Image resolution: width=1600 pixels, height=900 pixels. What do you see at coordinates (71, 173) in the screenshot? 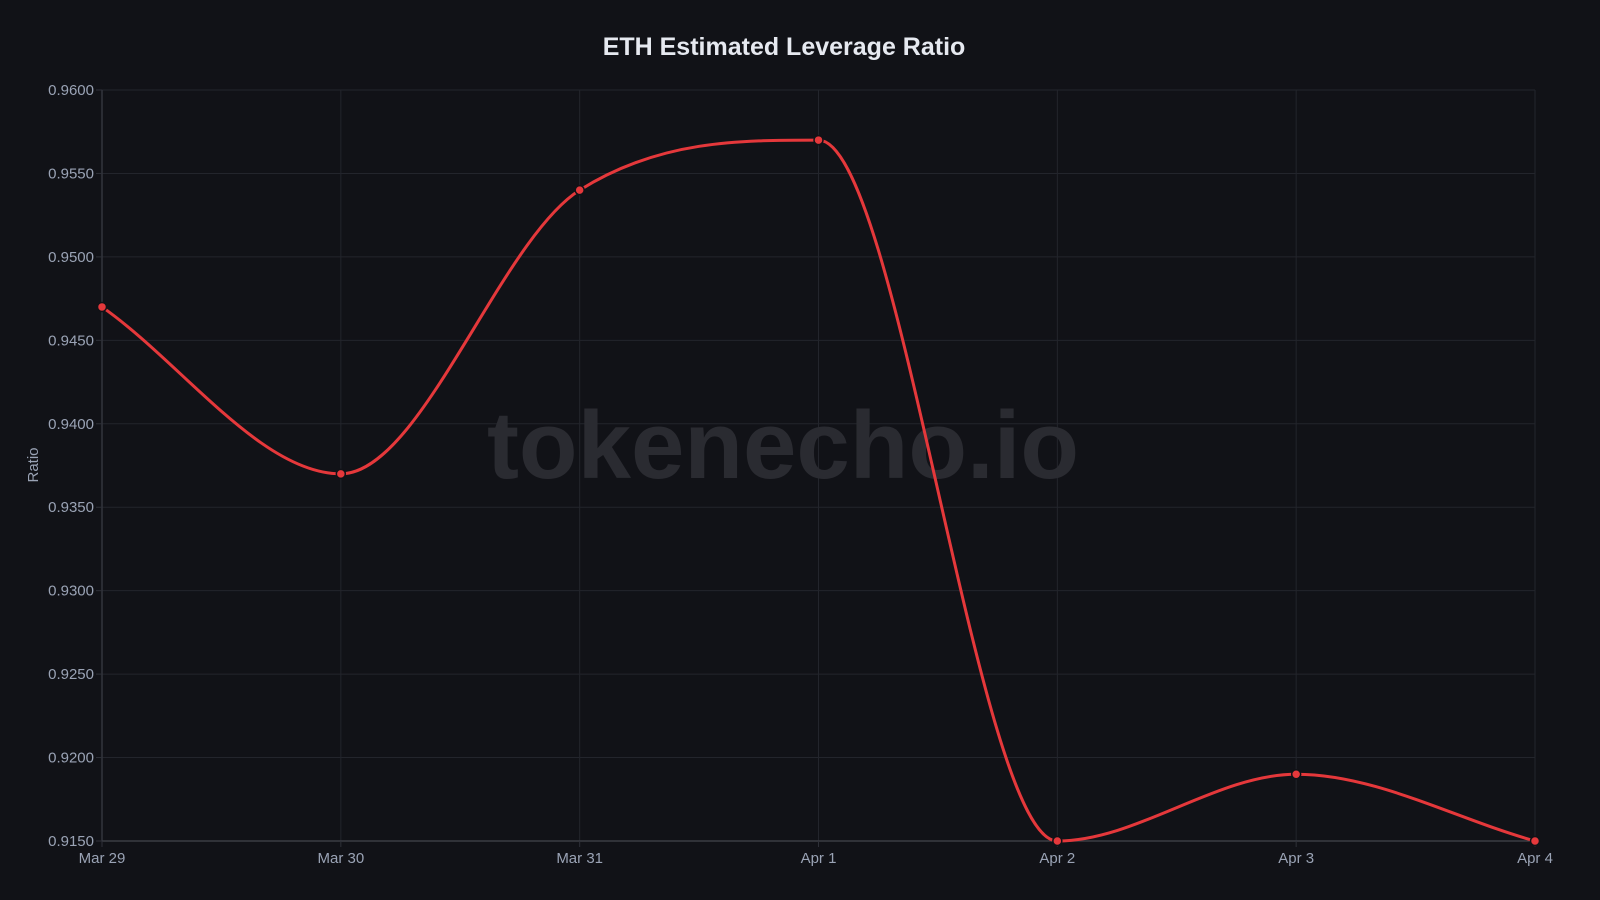
I see `y-tick-label: 0.9550` at bounding box center [71, 173].